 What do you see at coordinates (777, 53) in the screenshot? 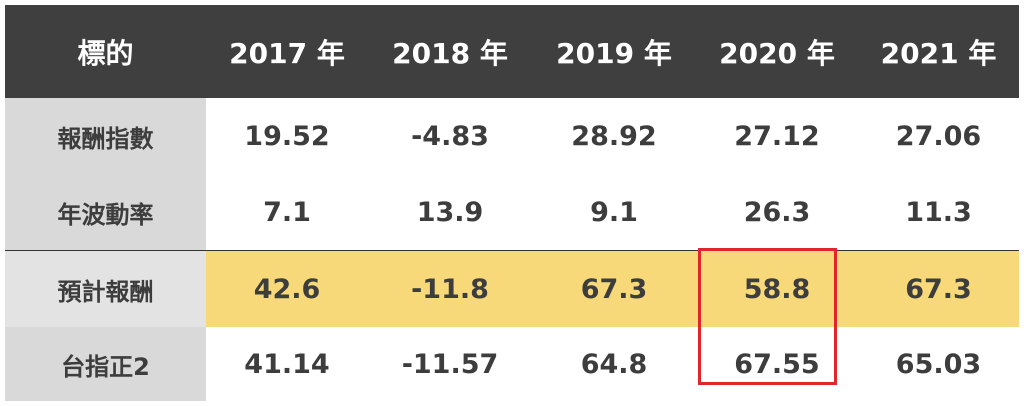
I see `header-2020: 2020 年` at bounding box center [777, 53].